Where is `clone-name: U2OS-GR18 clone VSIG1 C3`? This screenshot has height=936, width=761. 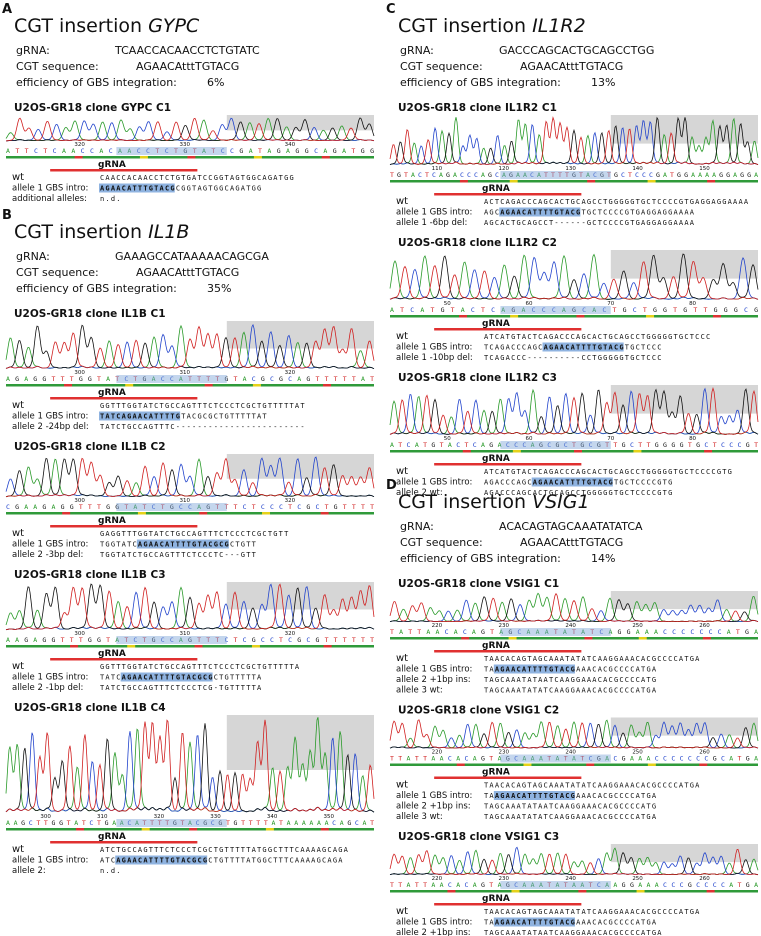
clone-name: U2OS-GR18 clone VSIG1 C3 is located at coordinates (478, 837).